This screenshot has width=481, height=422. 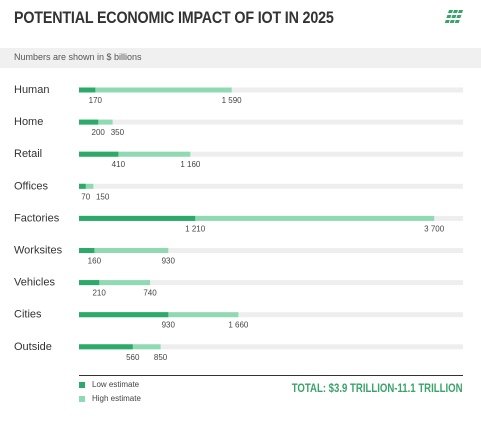 I want to click on bottom-divider, so click(x=271, y=375).